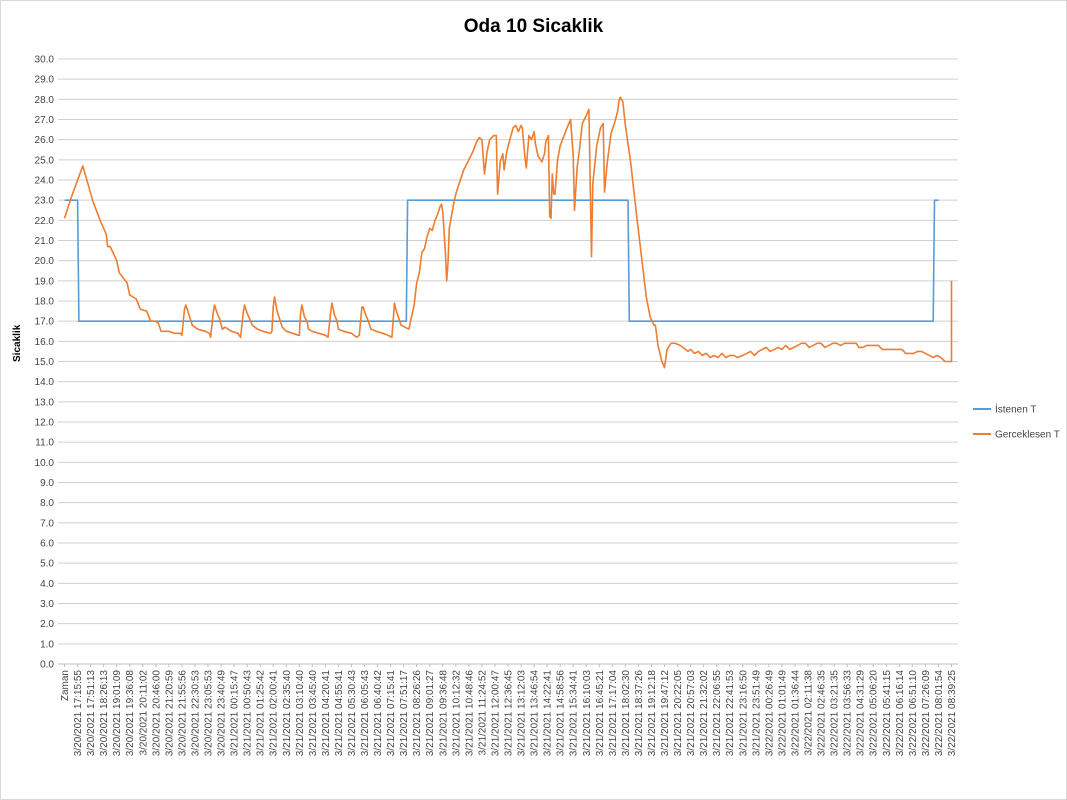  What do you see at coordinates (769, 713) in the screenshot?
I see `x-tick-label: 3/22/2021 00:26:49` at bounding box center [769, 713].